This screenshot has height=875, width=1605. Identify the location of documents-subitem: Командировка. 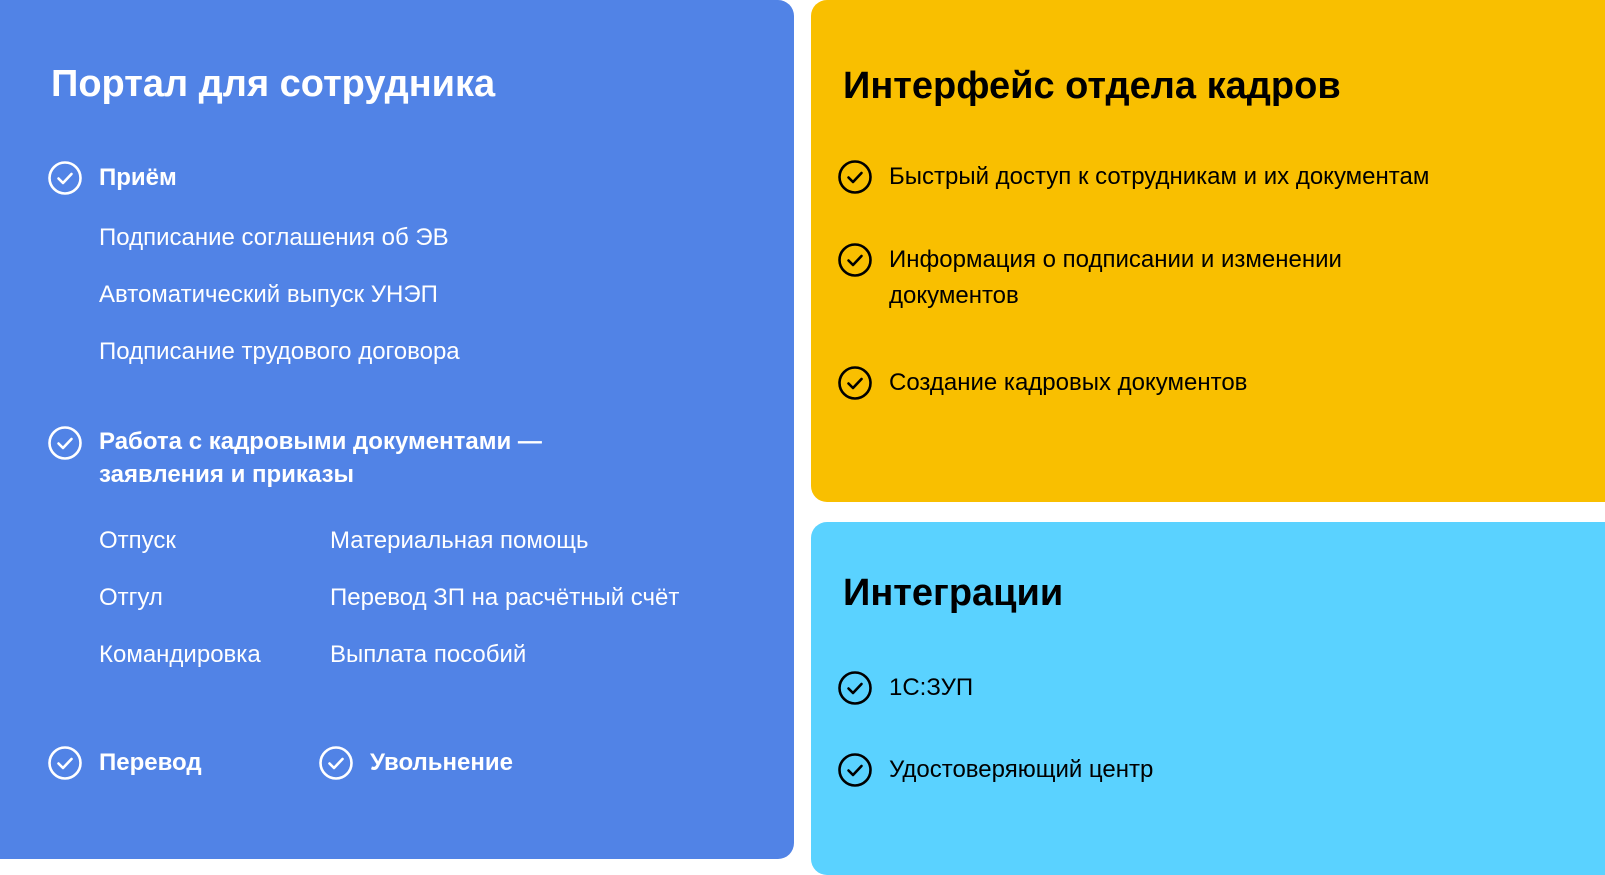
(180, 654).